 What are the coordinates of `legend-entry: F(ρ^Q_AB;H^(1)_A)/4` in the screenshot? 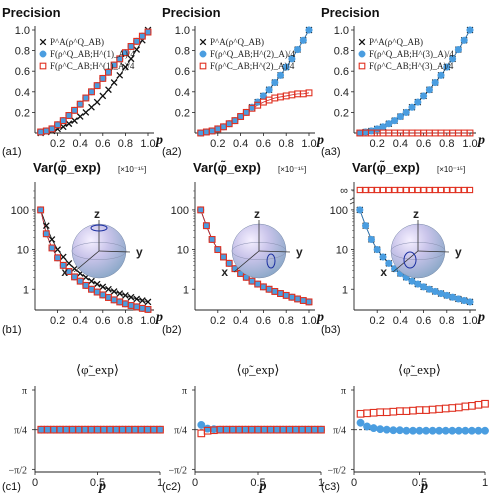 It's located at (92, 54).